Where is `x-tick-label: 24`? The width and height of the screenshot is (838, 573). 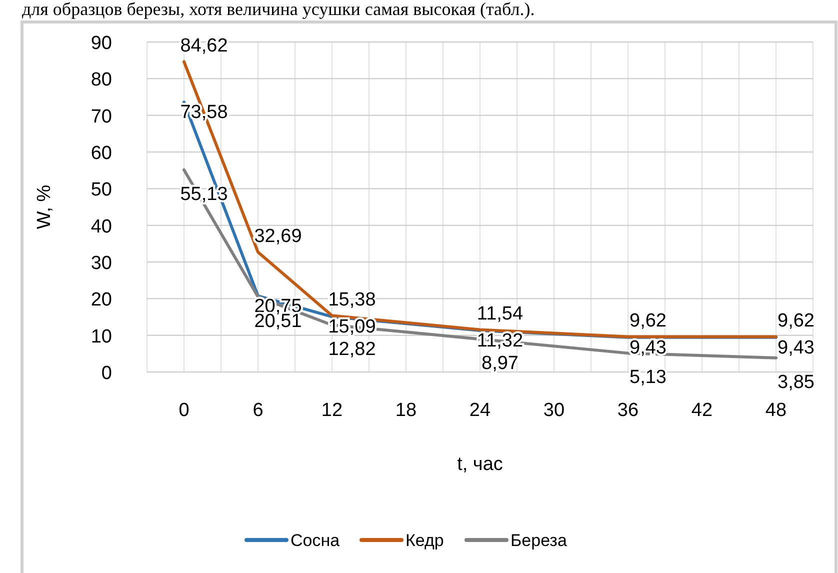 x-tick-label: 24 is located at coordinates (480, 410).